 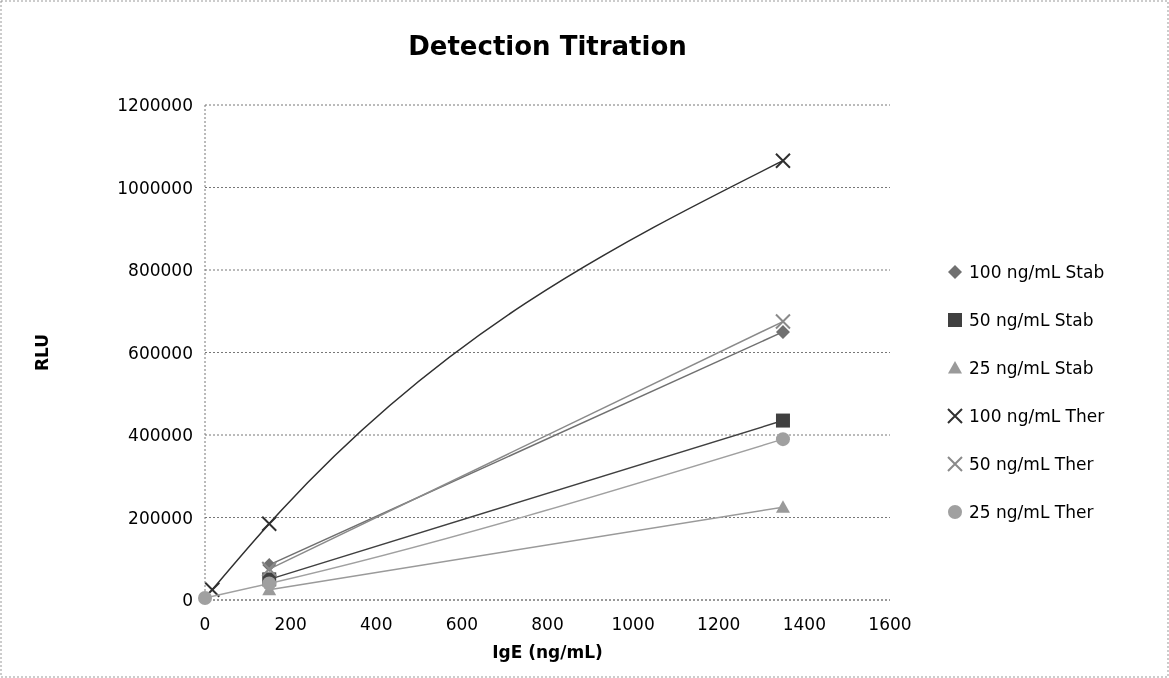 I want to click on legend-label: 25 ng/mL Stab, so click(x=1031, y=368).